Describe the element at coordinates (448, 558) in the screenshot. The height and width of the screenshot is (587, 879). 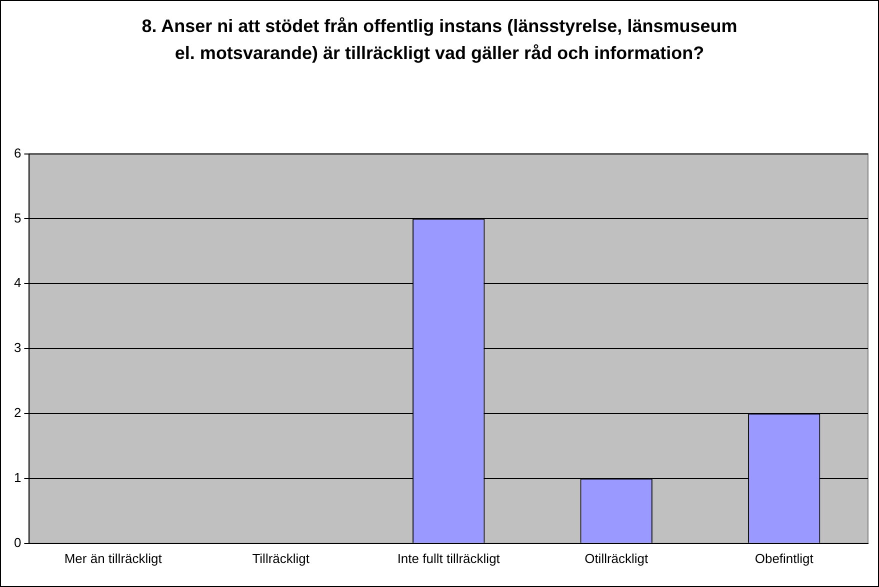
I see `x-tick-label: Inte fullt tillräckligt` at that location.